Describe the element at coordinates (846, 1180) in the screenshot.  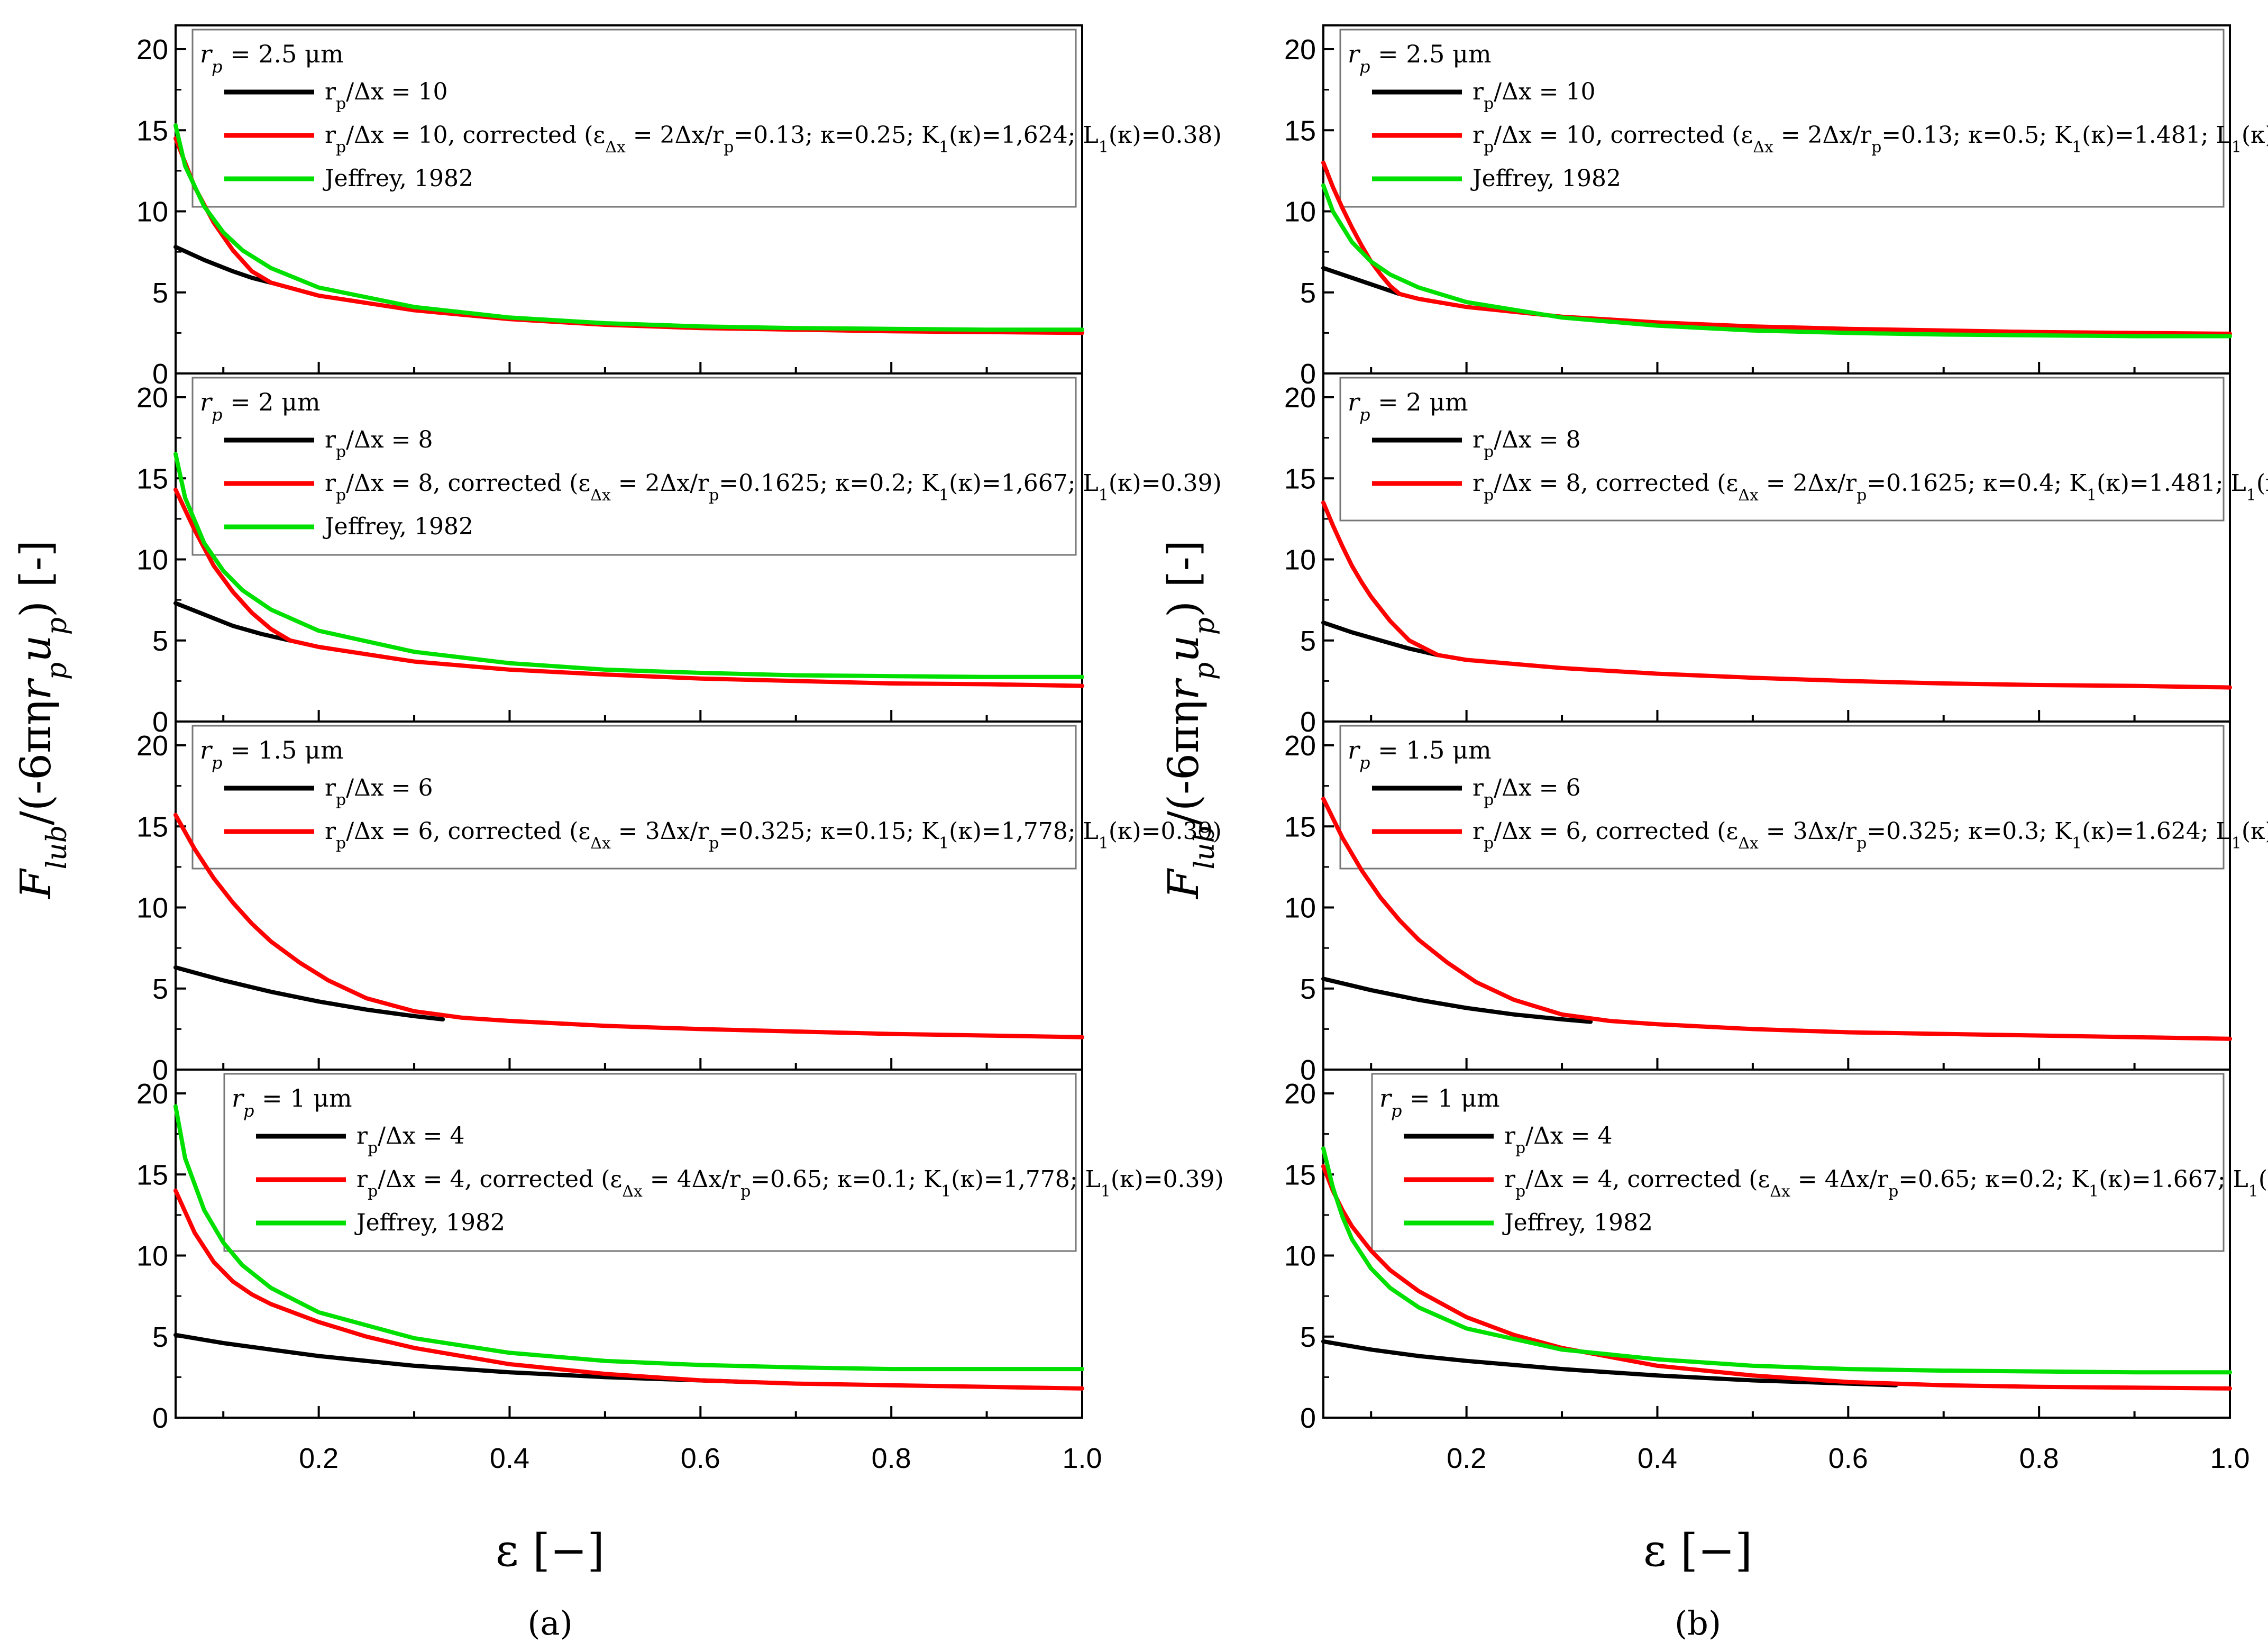
I see `legend-label-part: =0.65; κ=0.1; K` at that location.